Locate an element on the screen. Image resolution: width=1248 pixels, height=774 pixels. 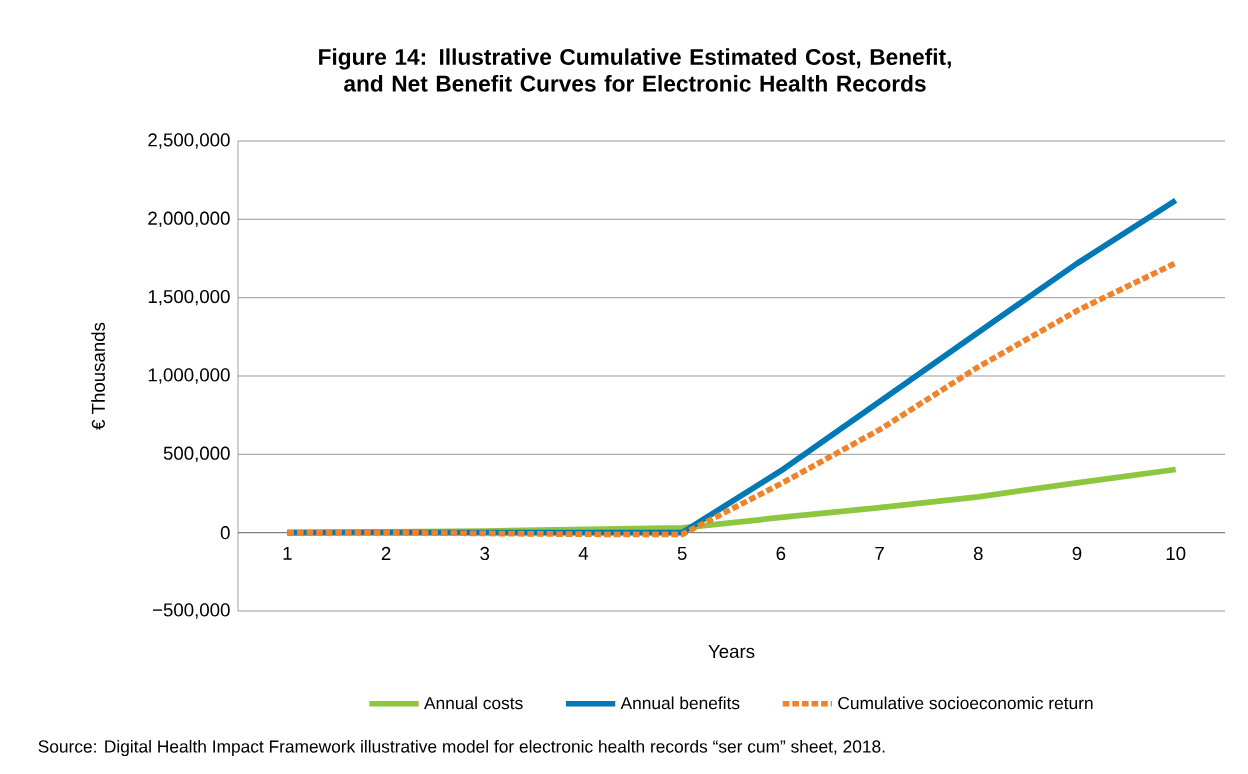
legend-label: Cumulative socioeconomic return is located at coordinates (965, 703).